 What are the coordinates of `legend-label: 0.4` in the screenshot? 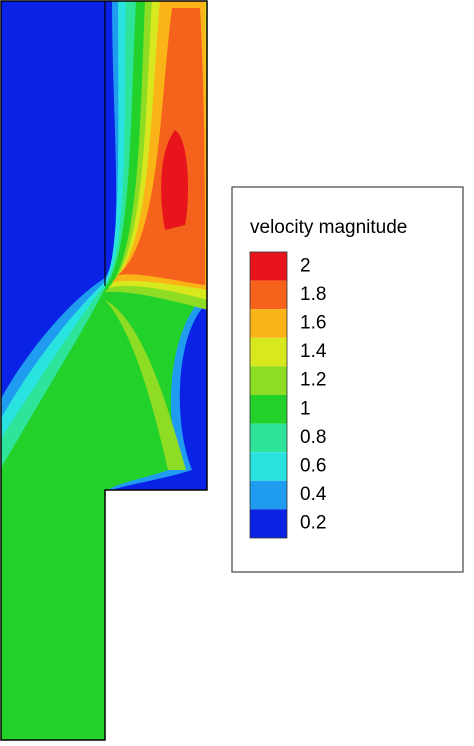 It's located at (313, 494).